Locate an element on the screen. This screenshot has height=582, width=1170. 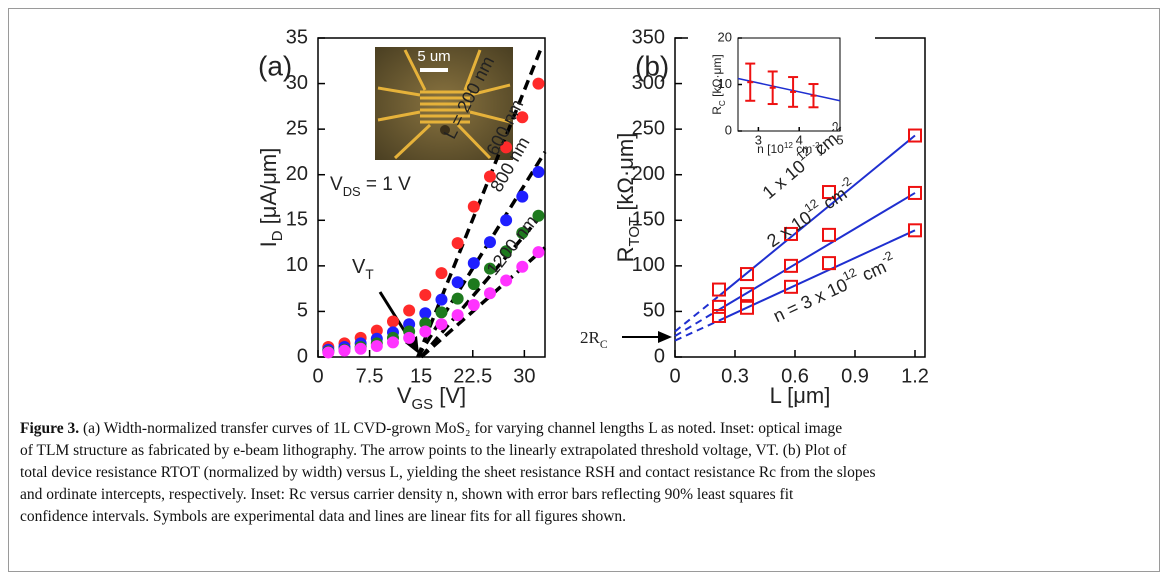
x-tick-label: 0.9 is located at coordinates (855, 376).